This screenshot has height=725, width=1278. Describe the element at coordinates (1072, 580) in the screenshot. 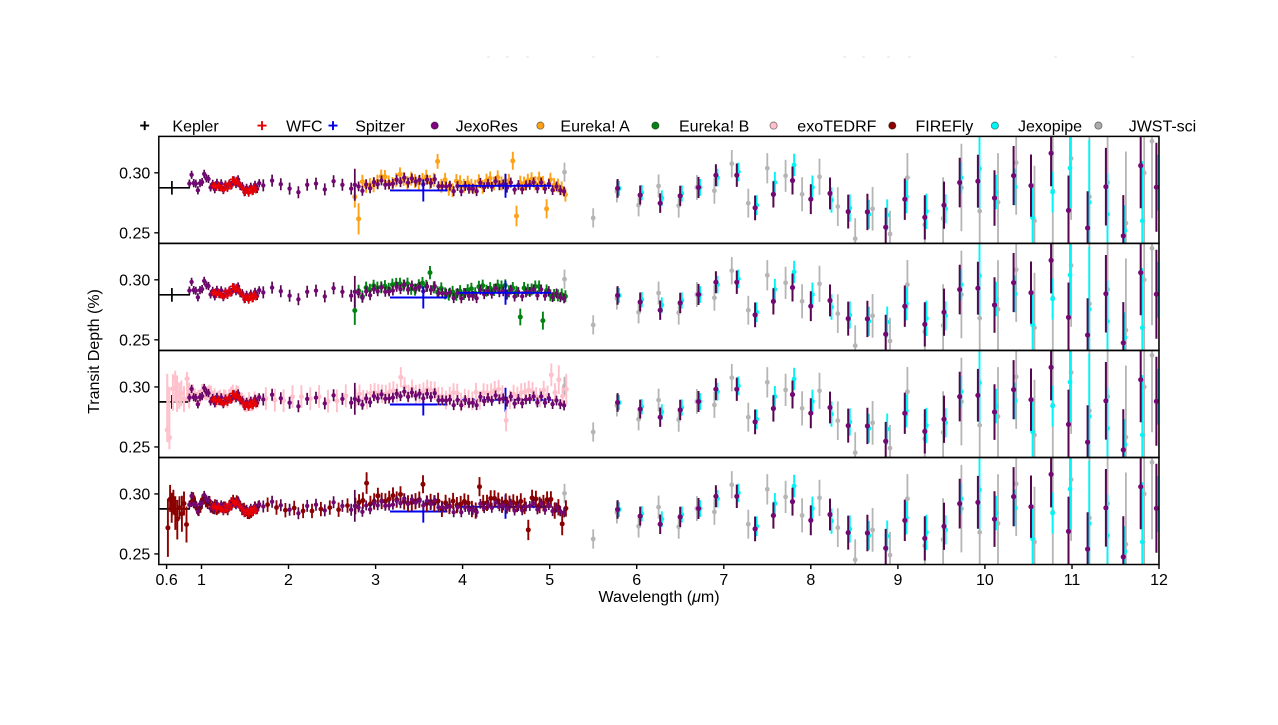

I see `svg-text: 11` at that location.